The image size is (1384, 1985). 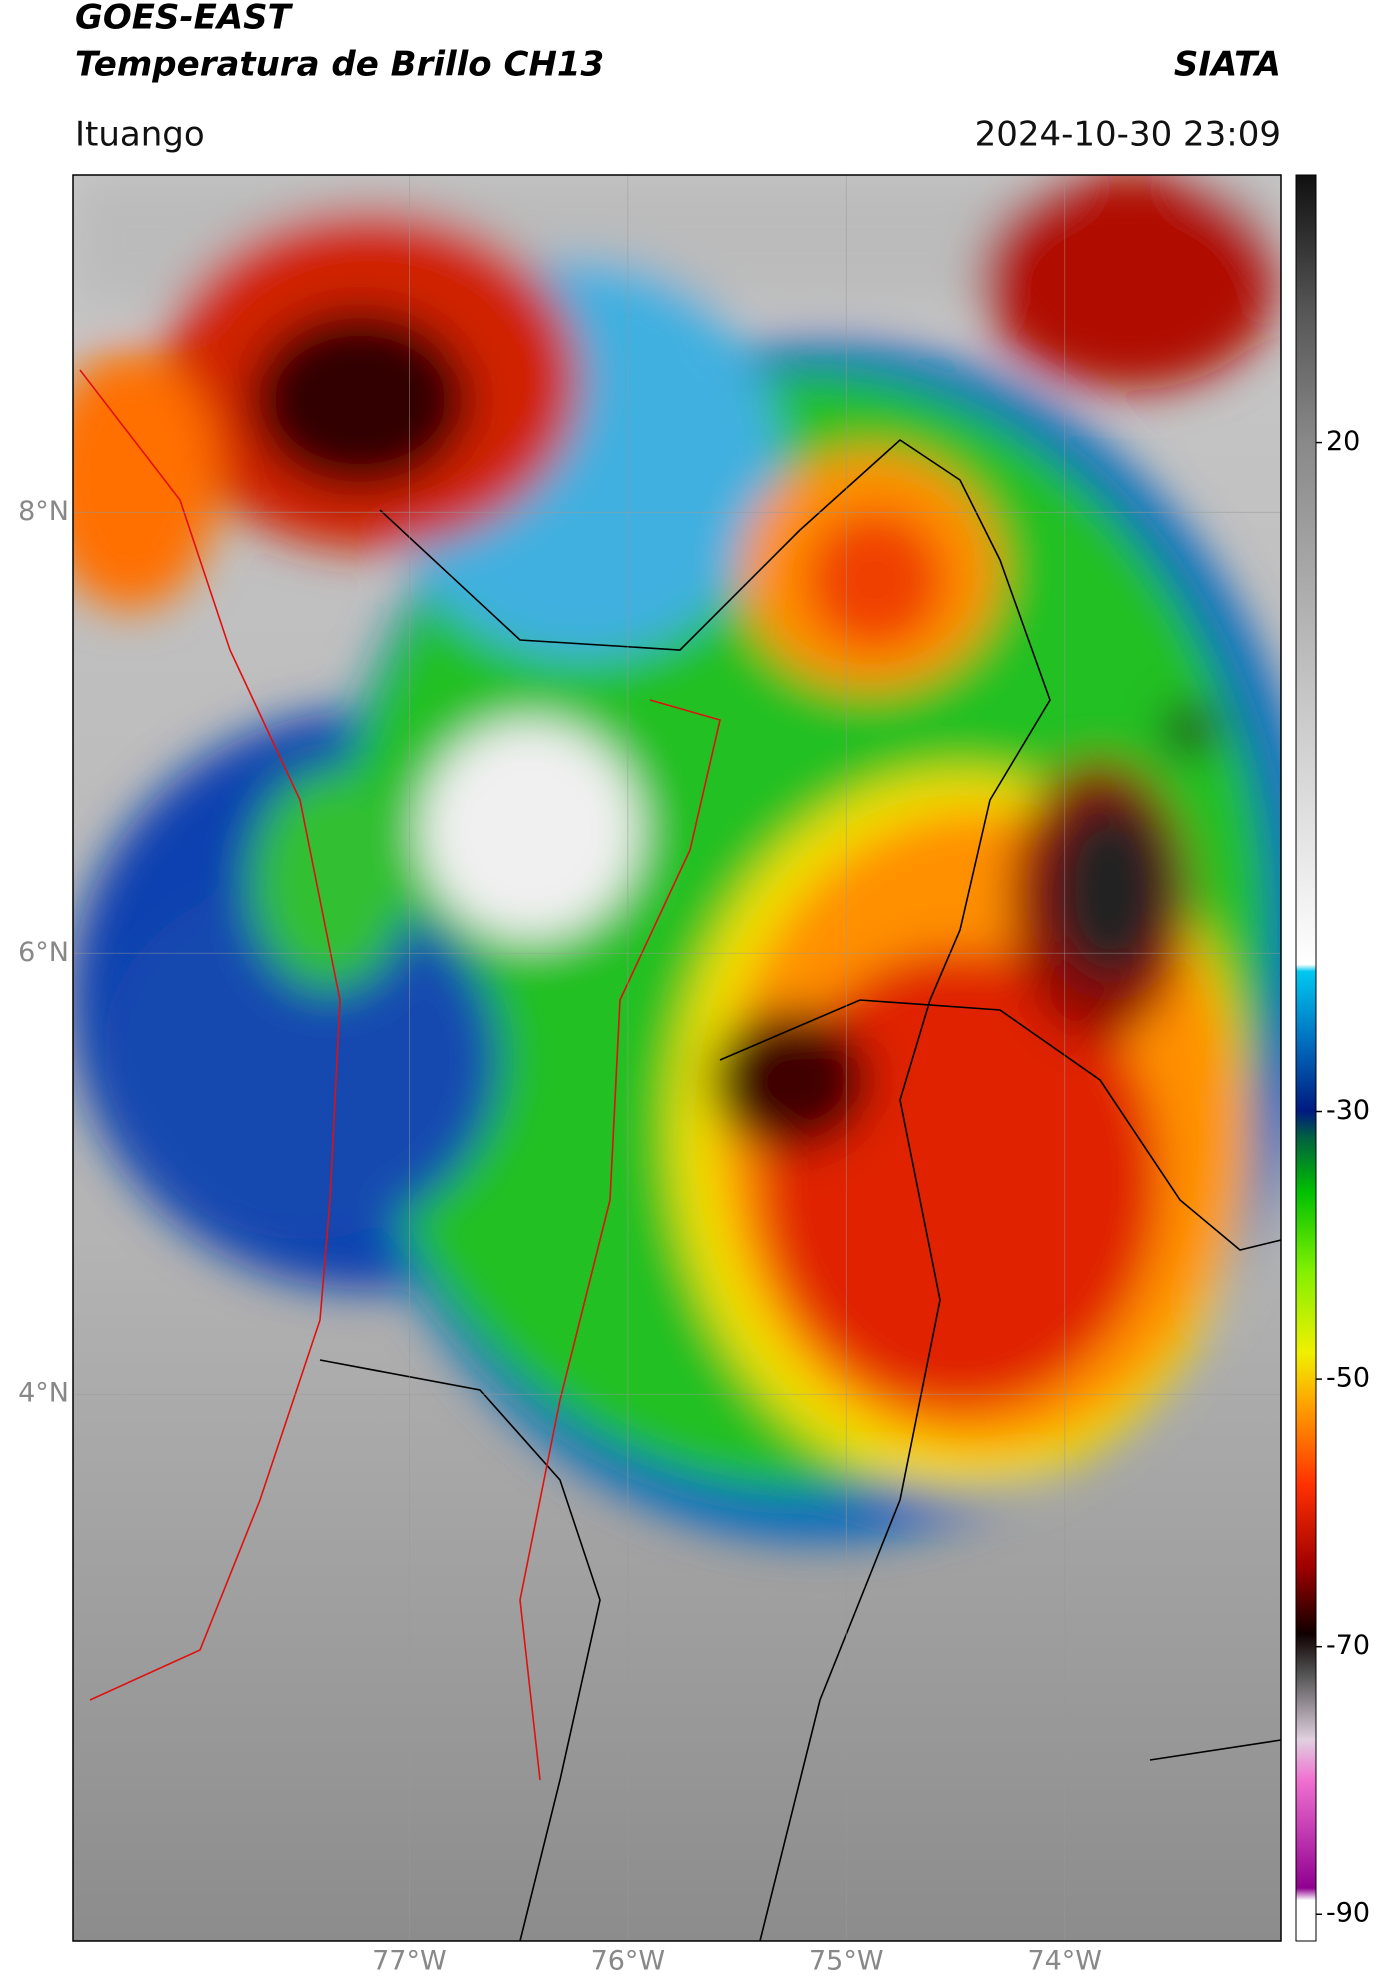 I want to click on lon-label: 77°W, so click(x=409, y=1961).